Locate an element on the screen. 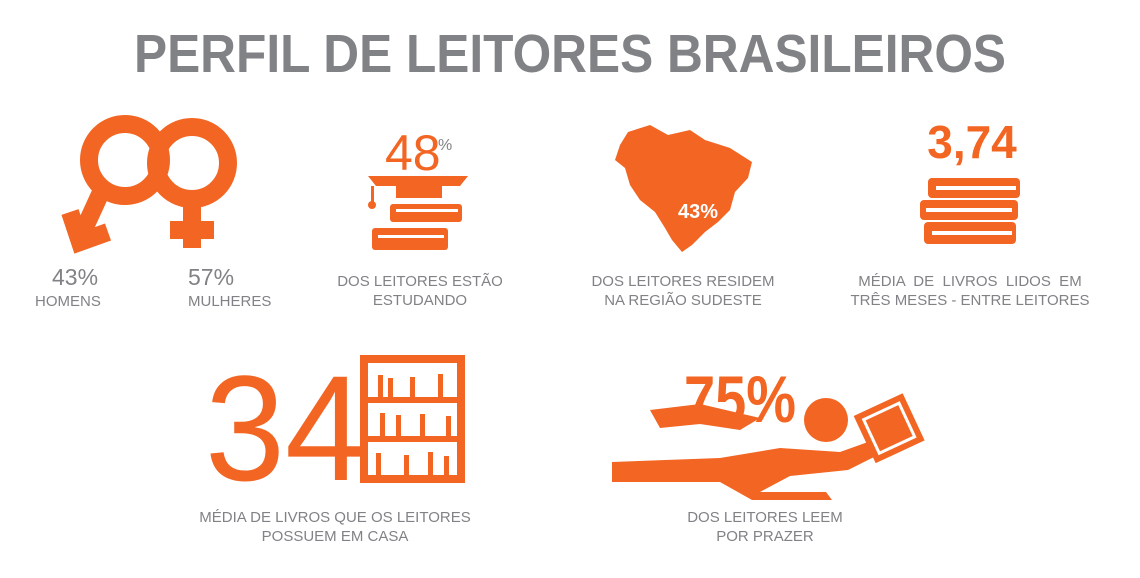 The height and width of the screenshot is (578, 1140). books-owned-caption: MÉDIA DE LIVROS QUE OS LEITORES is located at coordinates (334, 517).